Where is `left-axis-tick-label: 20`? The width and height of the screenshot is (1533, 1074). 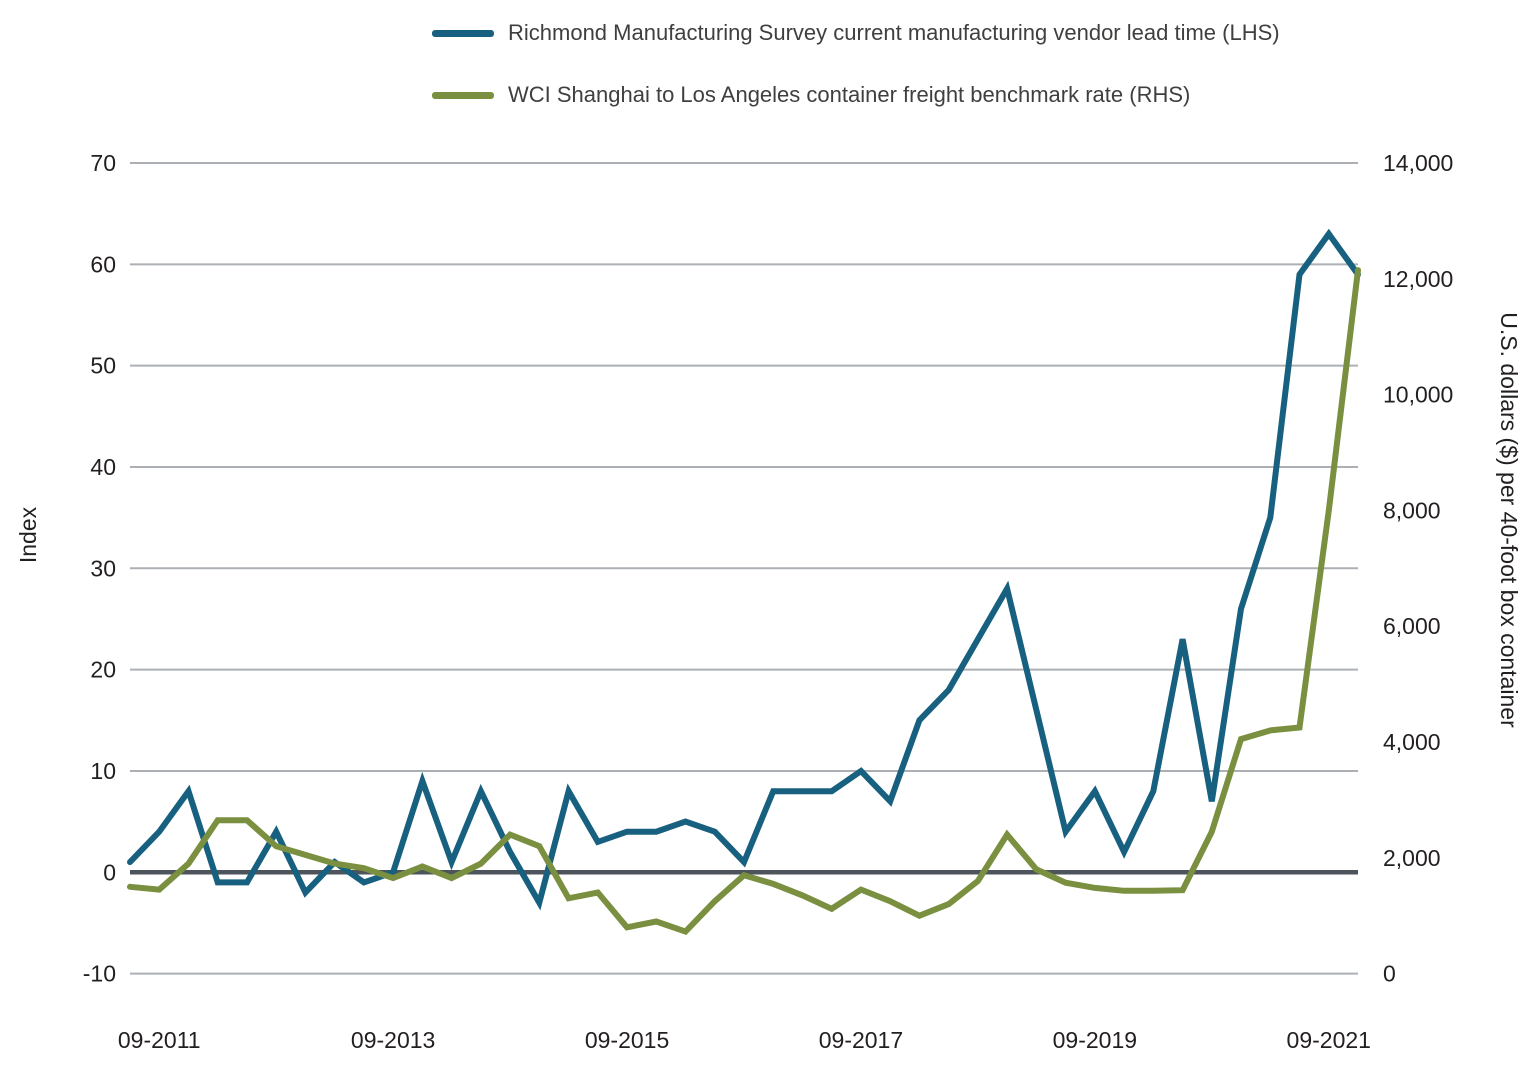 left-axis-tick-label: 20 is located at coordinates (103, 670).